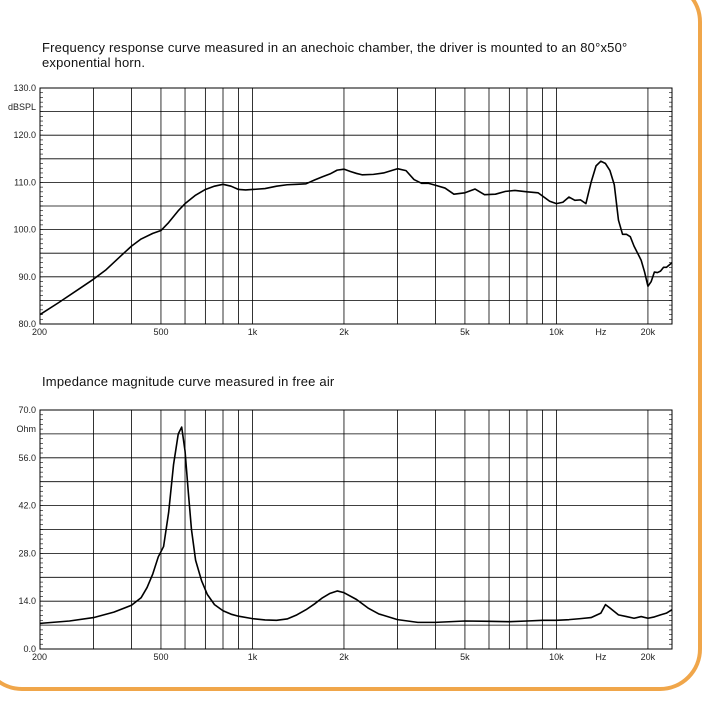 The image size is (707, 701). What do you see at coordinates (25, 182) in the screenshot?
I see `y-tick-label: 110.0` at bounding box center [25, 182].